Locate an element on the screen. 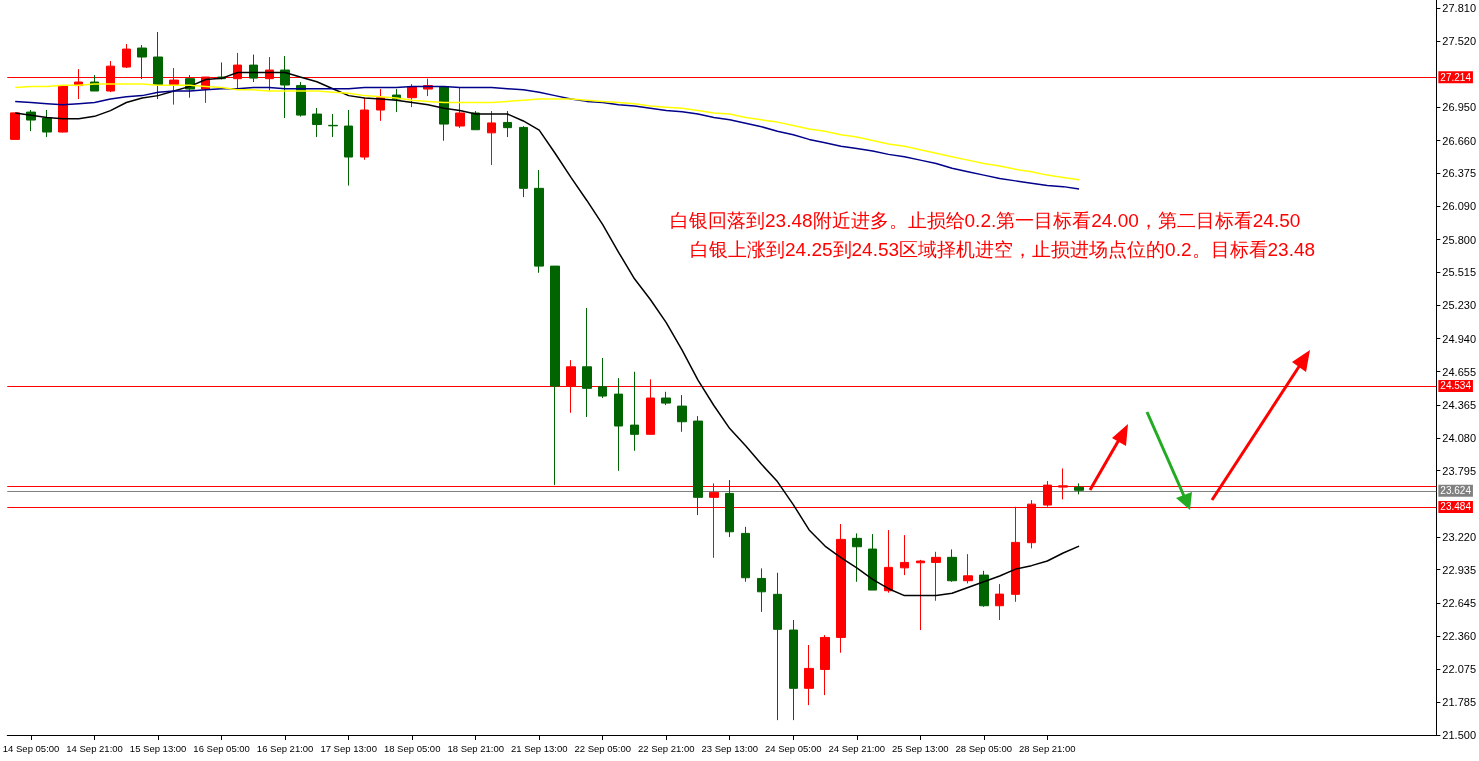  ref-line-label: 23.624 is located at coordinates (1456, 491).